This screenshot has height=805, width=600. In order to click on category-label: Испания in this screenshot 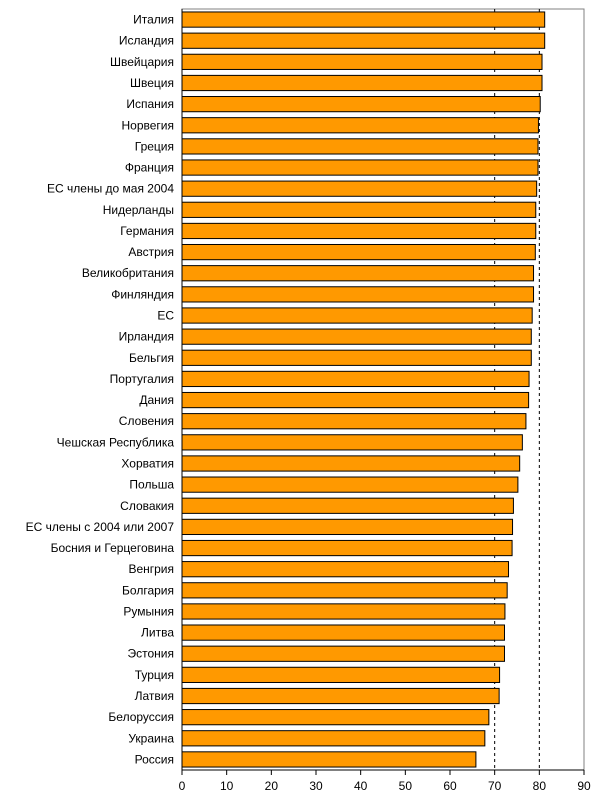, I will do `click(150, 104)`.